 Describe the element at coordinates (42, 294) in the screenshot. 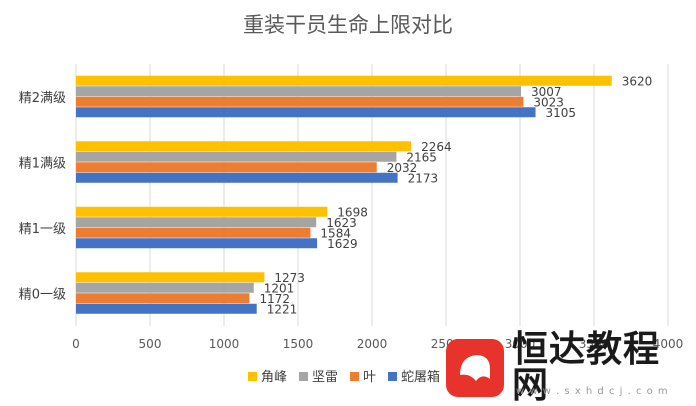

I see `category-label: 精0一级` at that location.